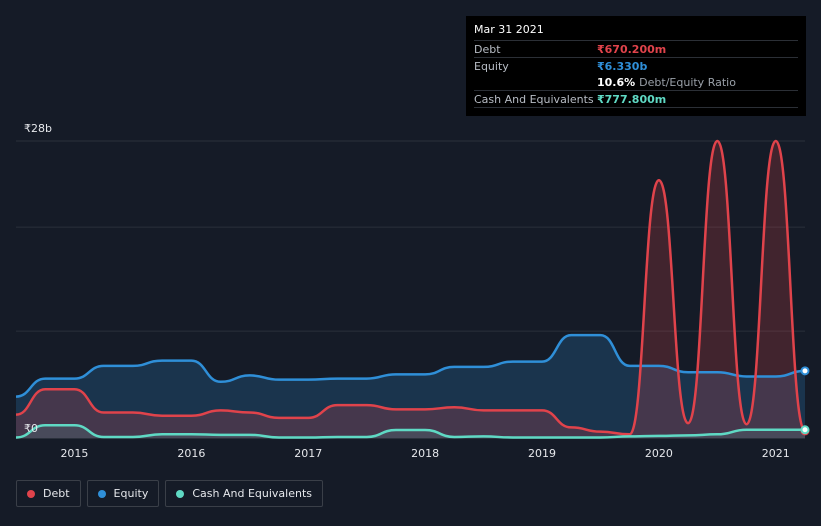 The width and height of the screenshot is (821, 526). I want to click on tooltip-label: Equity, so click(491, 66).